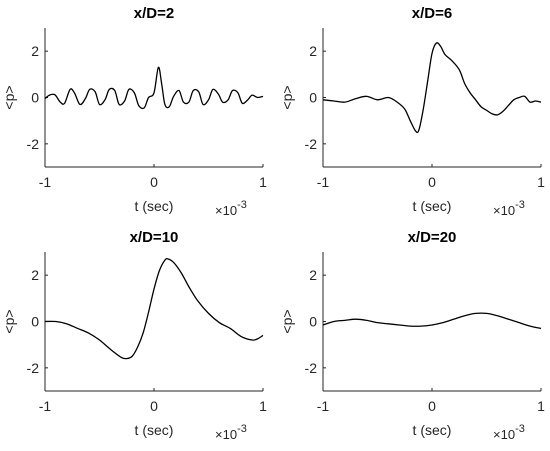  Describe the element at coordinates (154, 237) in the screenshot. I see `plot-title: x/D=10` at that location.